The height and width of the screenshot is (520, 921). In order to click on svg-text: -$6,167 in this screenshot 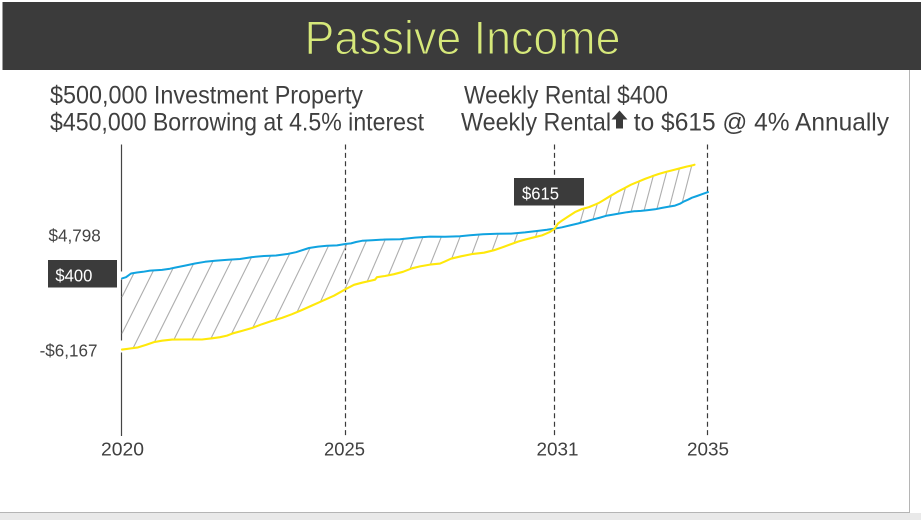, I will do `click(69, 351)`.